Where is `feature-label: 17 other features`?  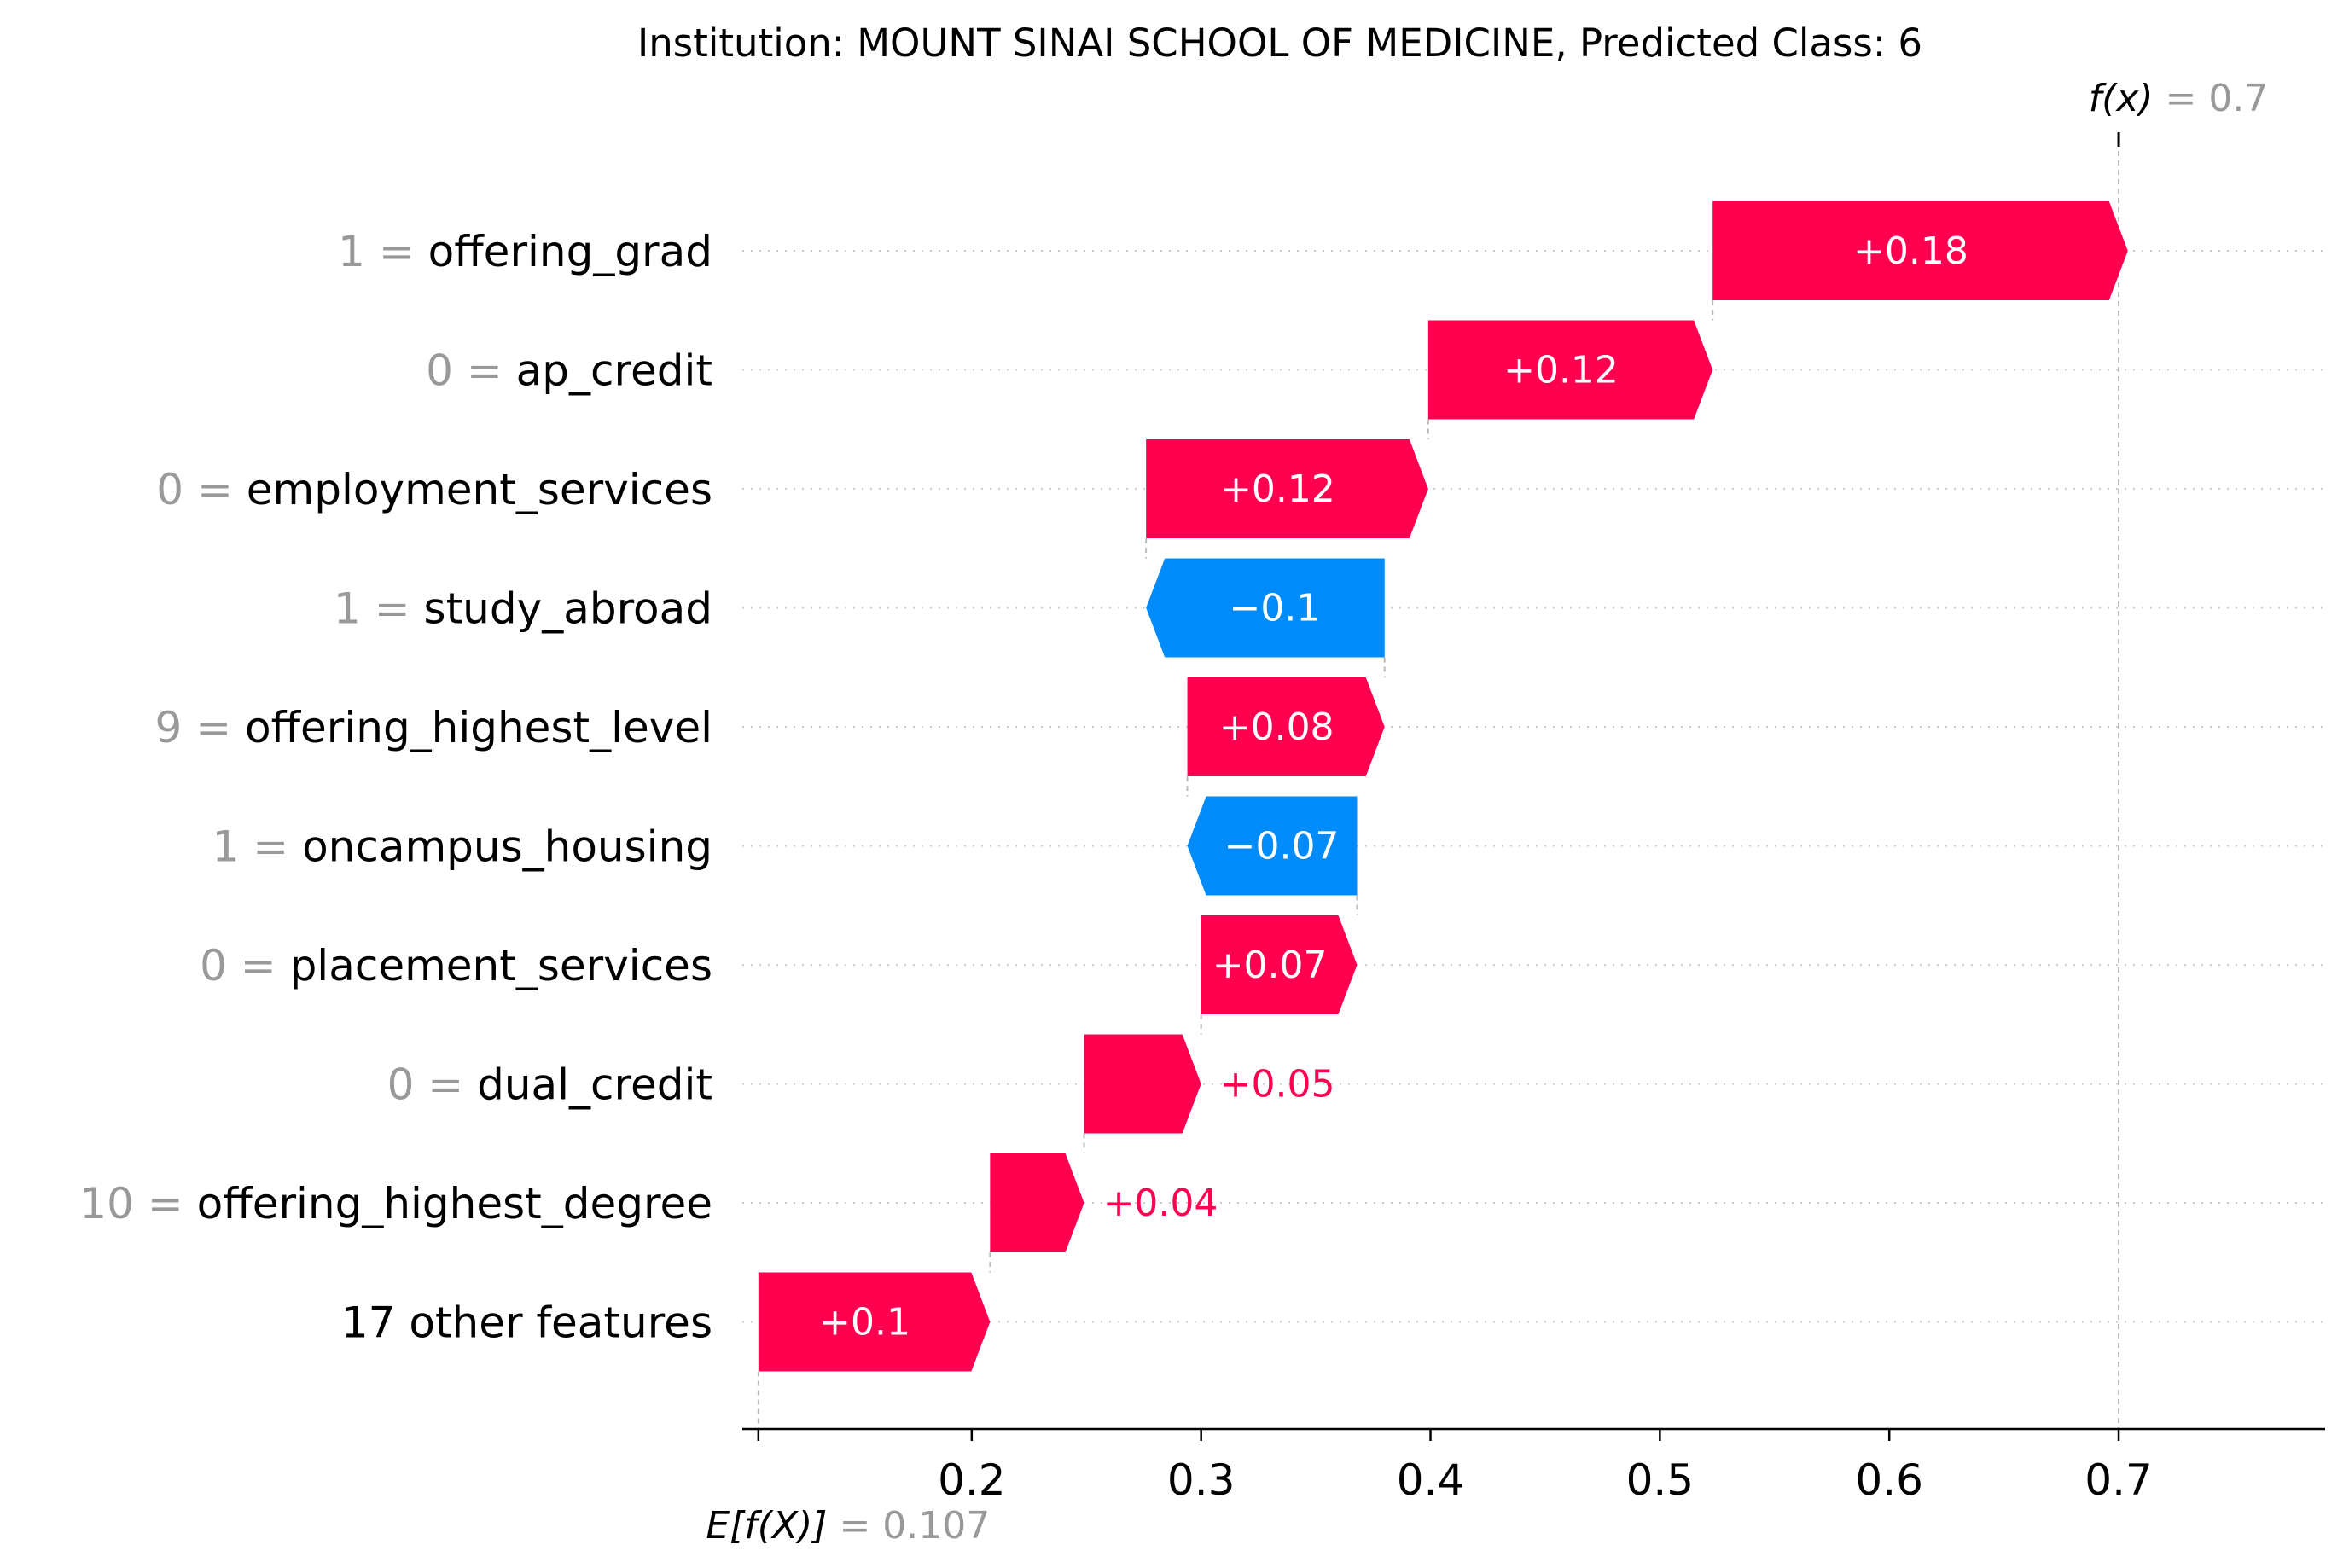
feature-label: 17 other features is located at coordinates (526, 1323).